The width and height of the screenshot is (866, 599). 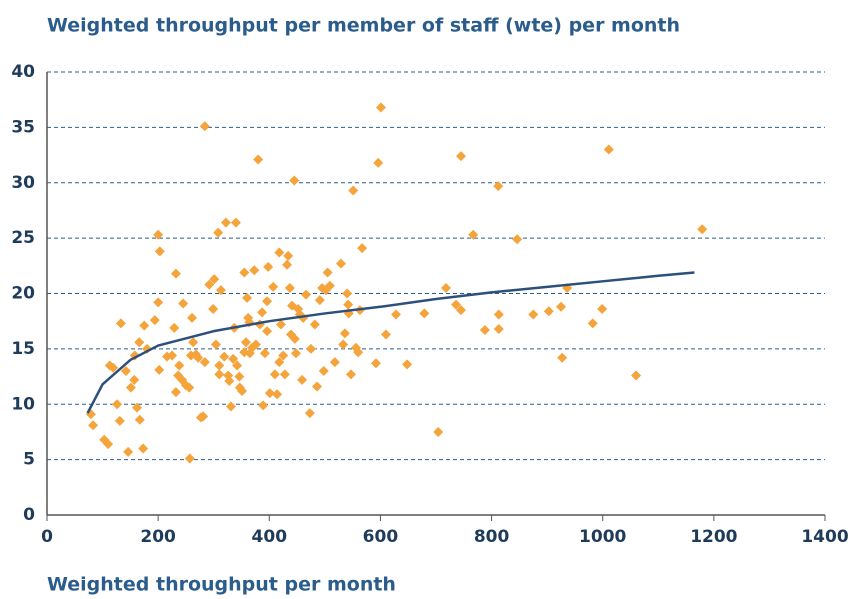 I want to click on x-tick-label: 800, so click(x=492, y=537).